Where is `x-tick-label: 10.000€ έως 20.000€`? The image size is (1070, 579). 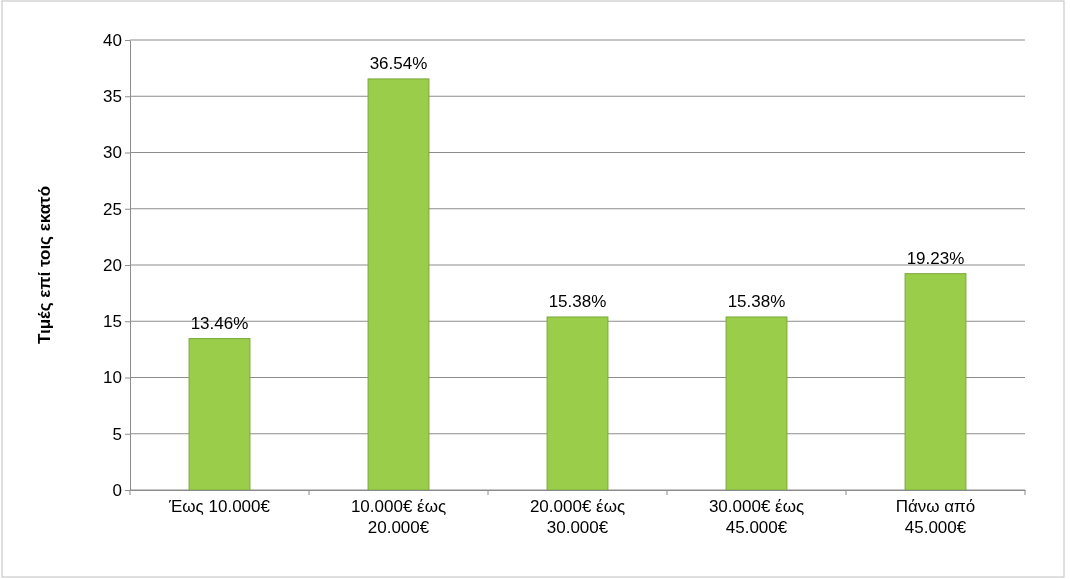 x-tick-label: 10.000€ έως 20.000€ is located at coordinates (398, 516).